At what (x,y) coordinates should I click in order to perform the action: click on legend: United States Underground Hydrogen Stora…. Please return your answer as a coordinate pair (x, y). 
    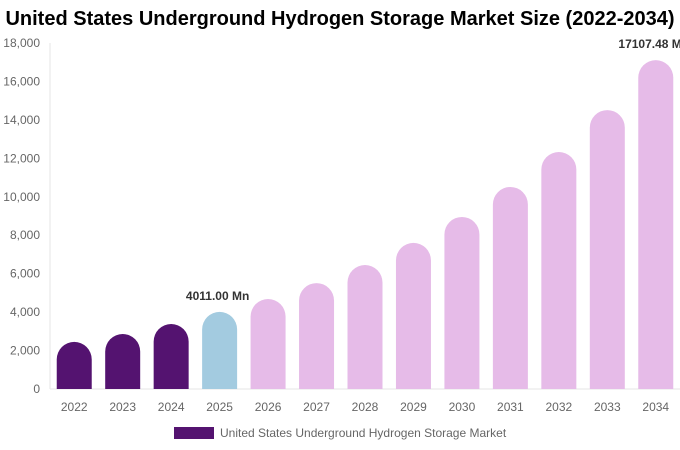
    Looking at the image, I should click on (340, 433).